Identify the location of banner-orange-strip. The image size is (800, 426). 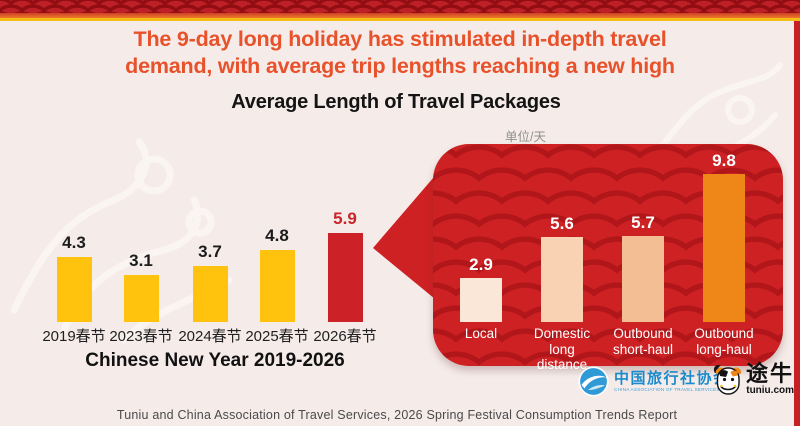
(400, 15).